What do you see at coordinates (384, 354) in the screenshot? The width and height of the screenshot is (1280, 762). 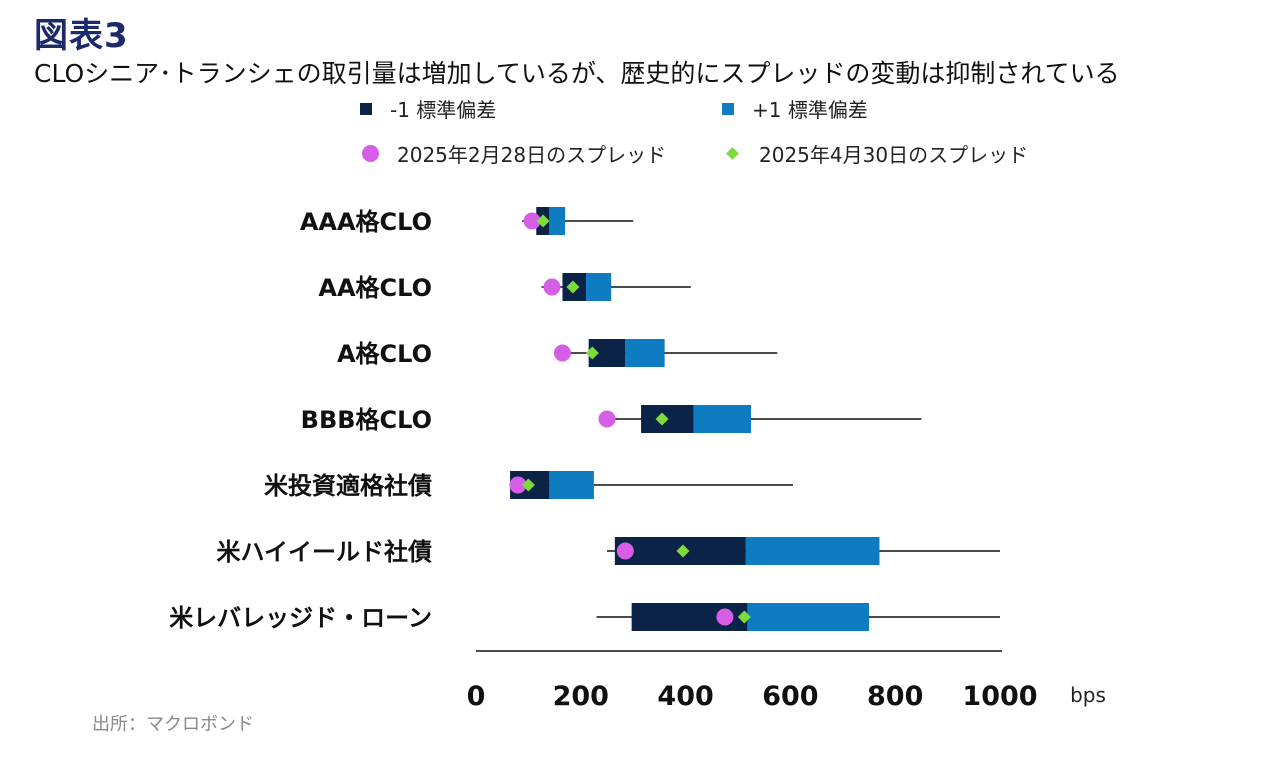 I see `category-label: A格CLO` at bounding box center [384, 354].